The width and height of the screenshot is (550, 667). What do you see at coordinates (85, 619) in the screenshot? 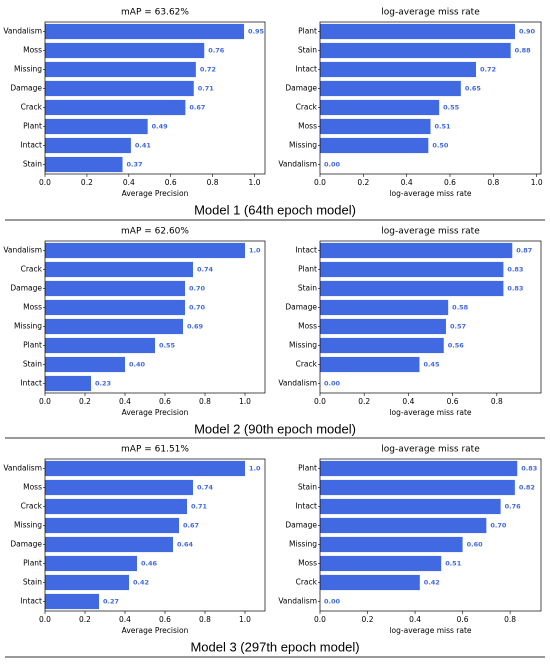
I see `x-tick-label: 0.2` at bounding box center [85, 619].